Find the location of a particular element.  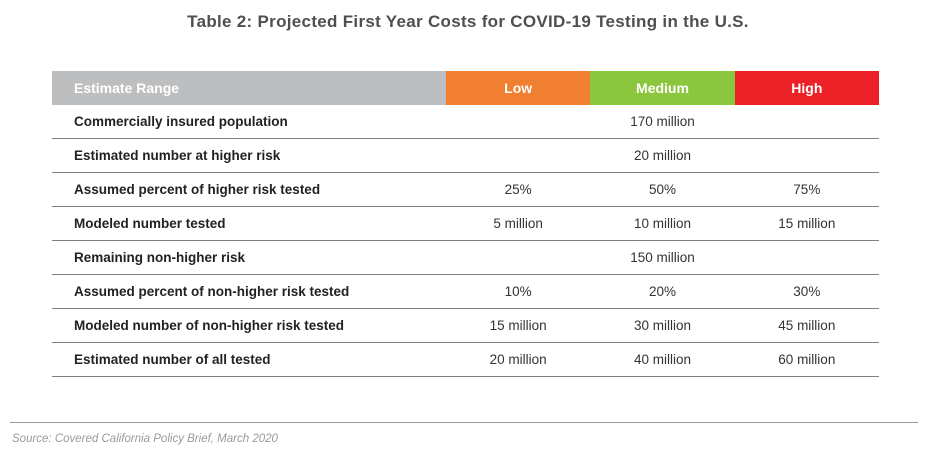

row-label: Estimated number of all tested is located at coordinates (172, 359).